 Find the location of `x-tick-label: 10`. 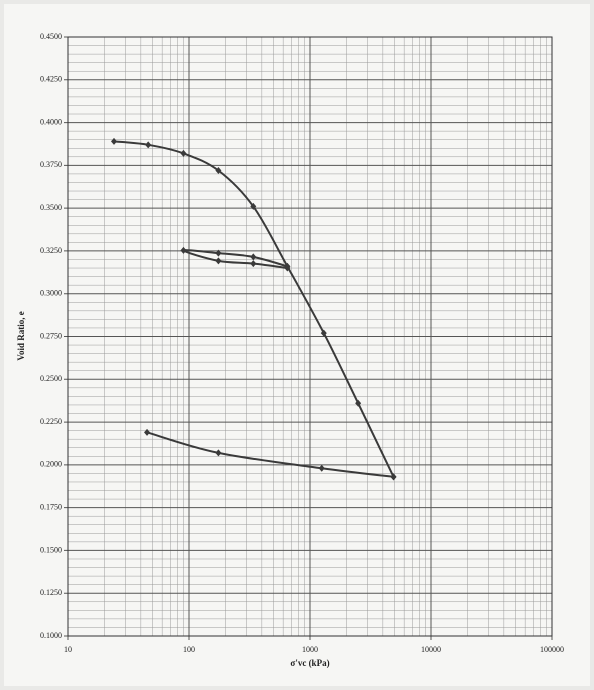

x-tick-label: 10 is located at coordinates (68, 649).